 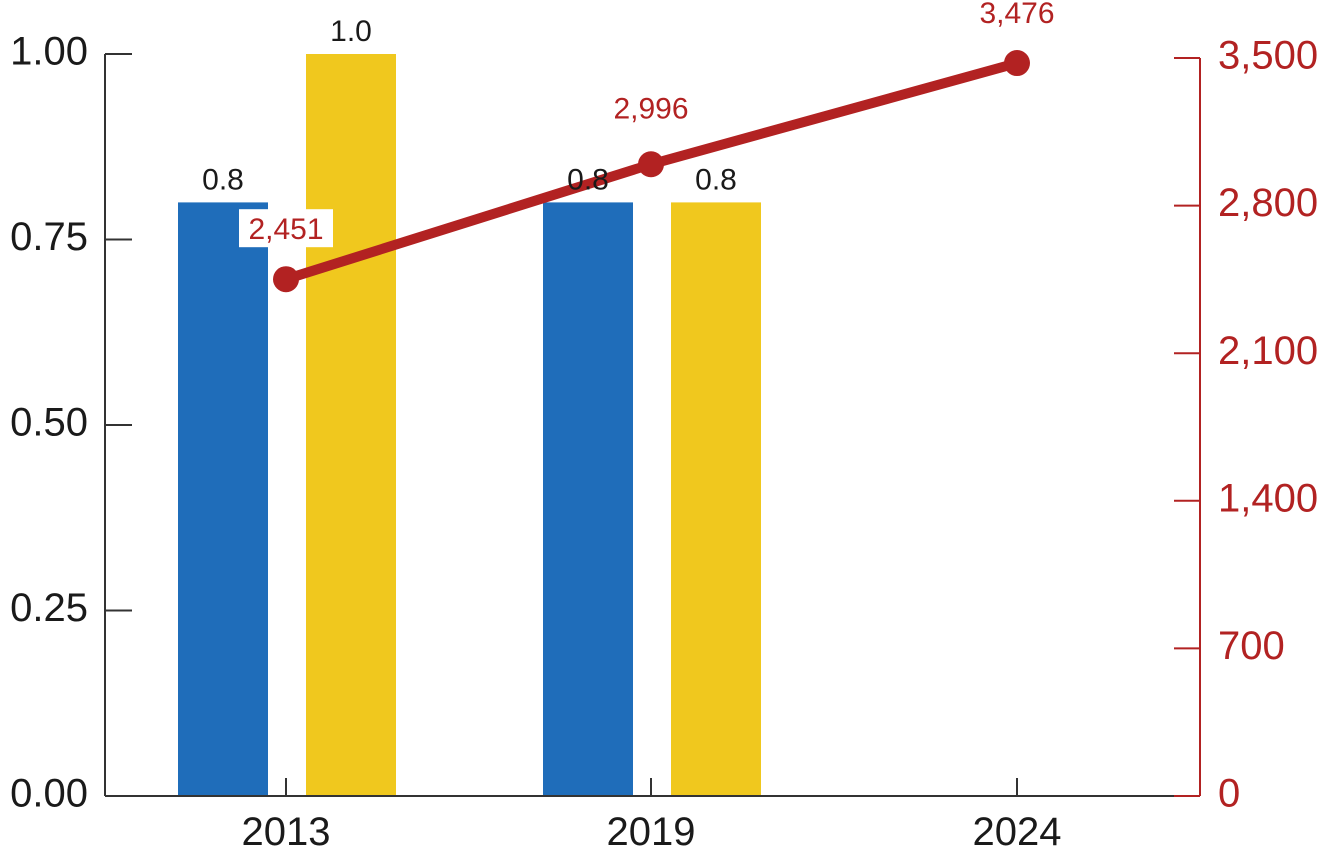 What do you see at coordinates (49, 794) in the screenshot?
I see `left-tick-label: 0.00` at bounding box center [49, 794].